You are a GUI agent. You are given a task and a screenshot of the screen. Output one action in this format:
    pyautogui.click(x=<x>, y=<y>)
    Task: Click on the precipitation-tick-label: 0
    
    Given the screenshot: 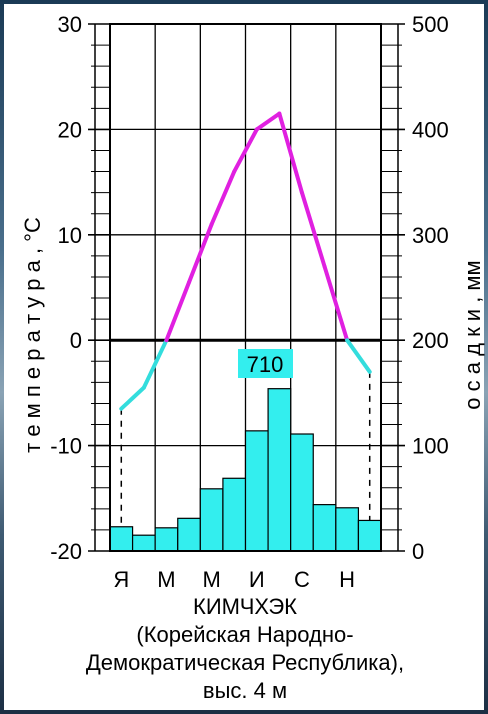 What is the action you would take?
    pyautogui.click(x=418, y=551)
    